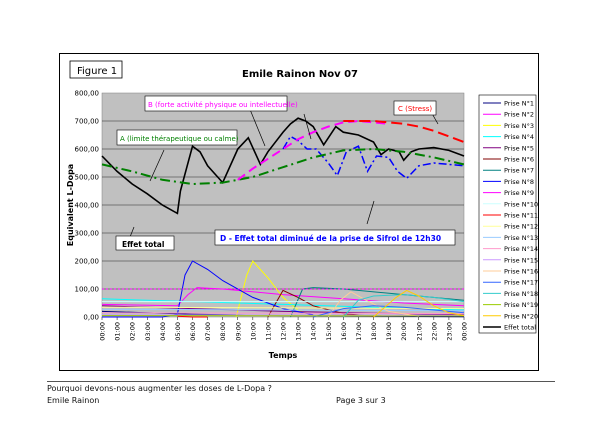 The height and width of the screenshot is (427, 600). What do you see at coordinates (521, 305) in the screenshot?
I see `legend-label: Prise N°19` at bounding box center [521, 305].